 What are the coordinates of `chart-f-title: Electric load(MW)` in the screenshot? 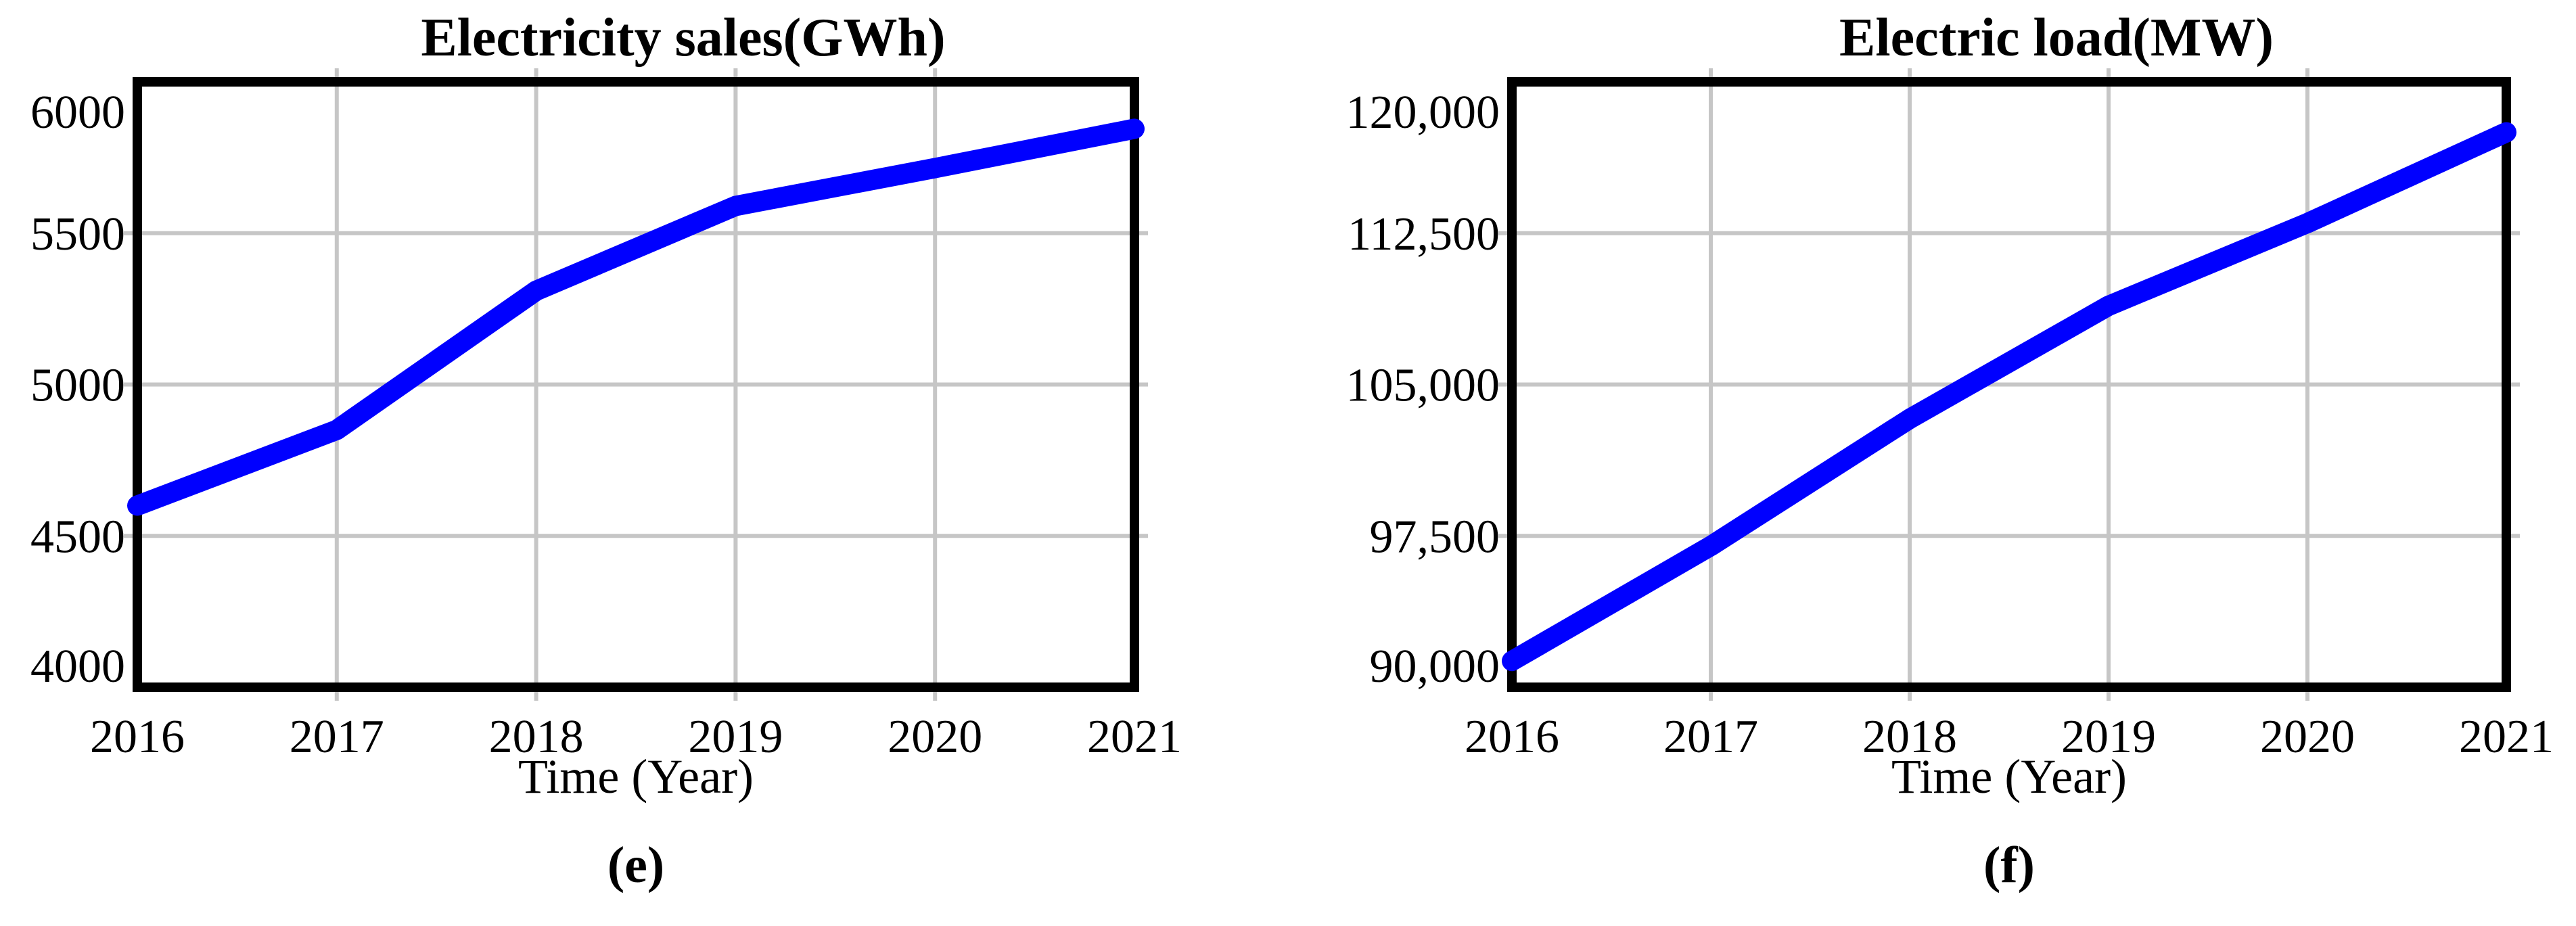 It's located at (2056, 38).